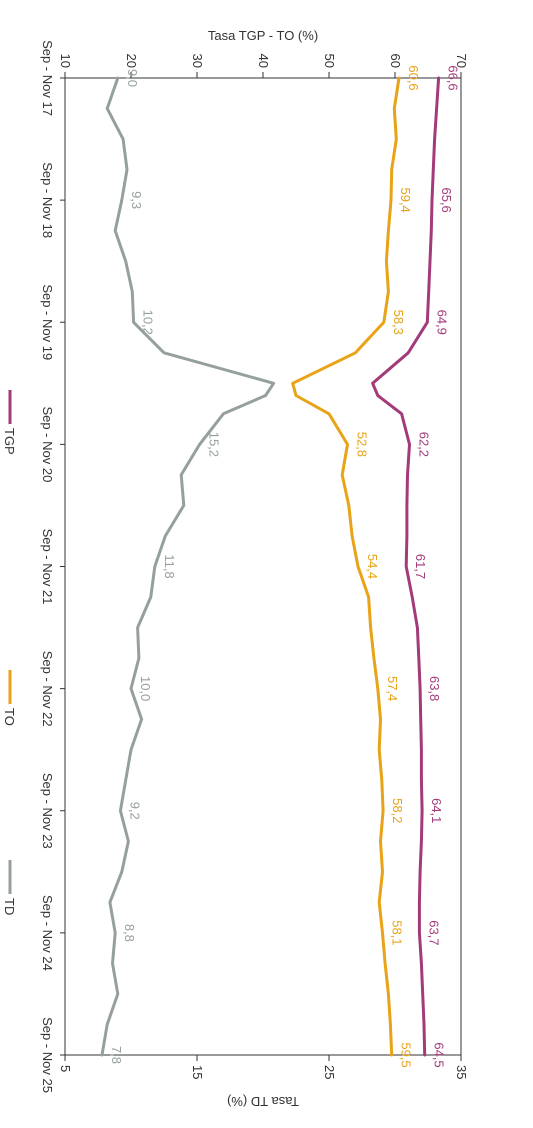 The width and height of the screenshot is (533, 1128). Describe the element at coordinates (420, 566) in the screenshot. I see `data-label-tgp: 61,7` at that location.